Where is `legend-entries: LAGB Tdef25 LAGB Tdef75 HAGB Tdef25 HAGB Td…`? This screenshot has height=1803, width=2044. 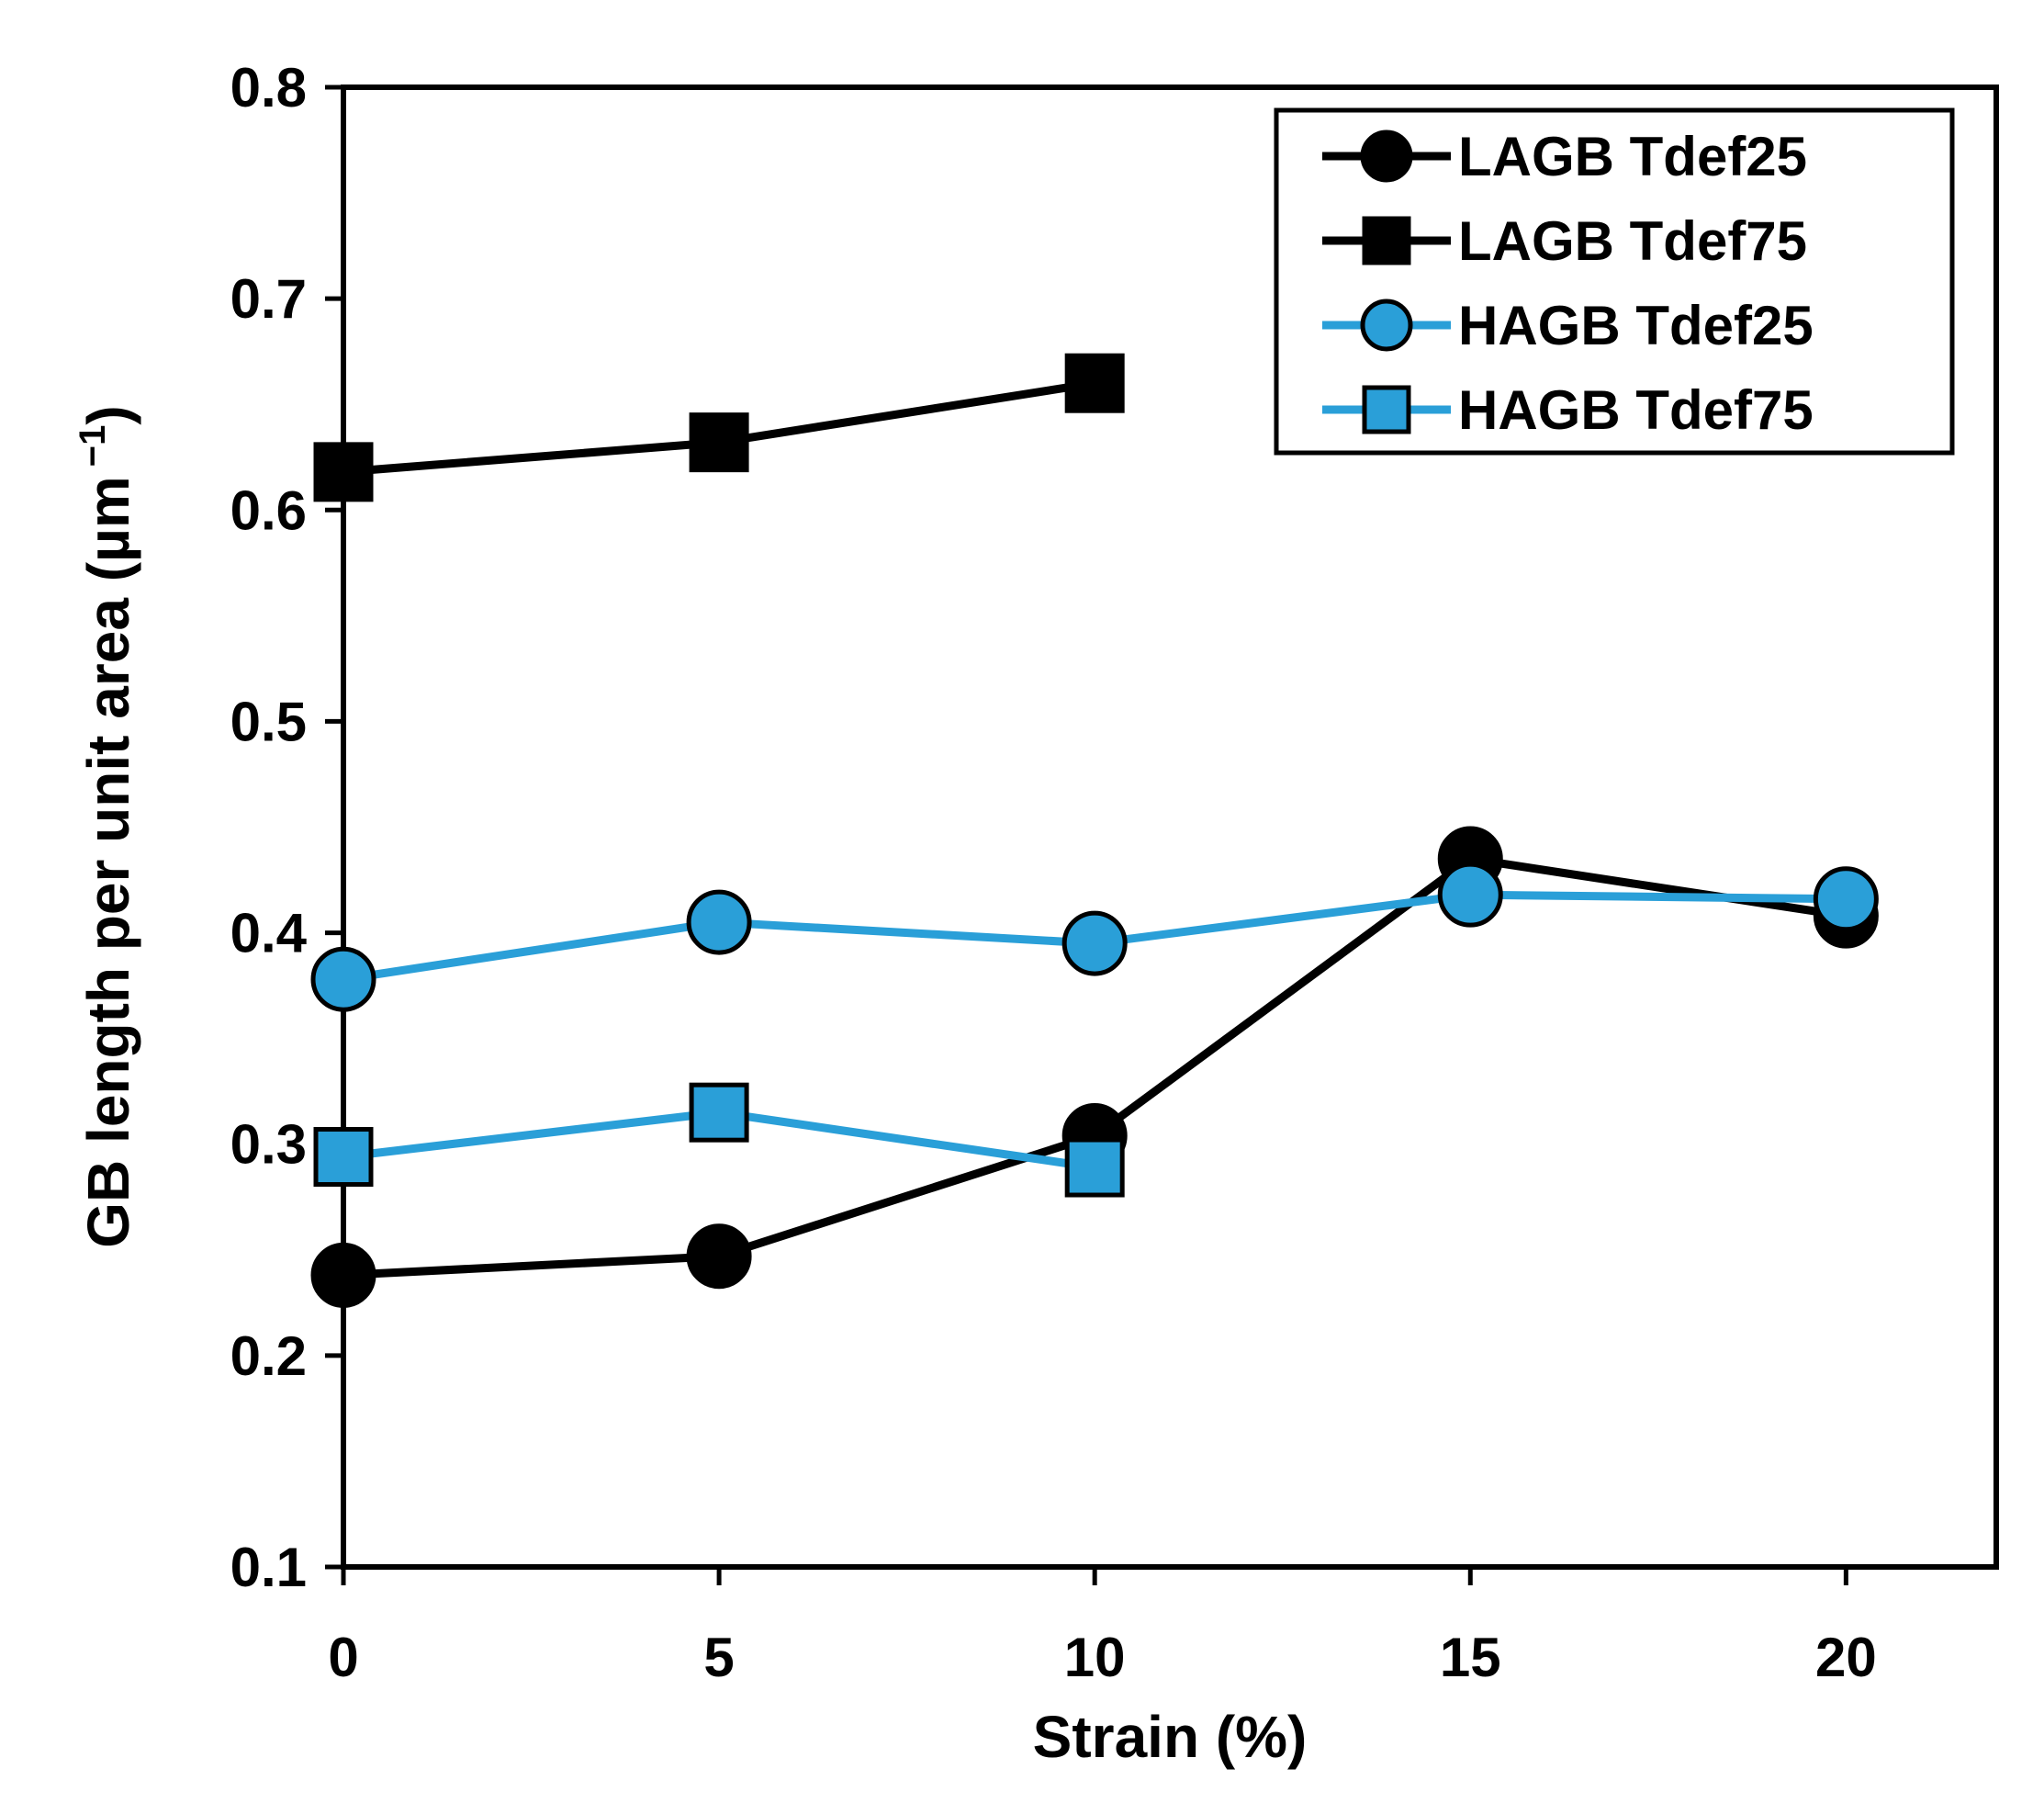 legend-entries: LAGB Tdef25 LAGB Tdef75 HAGB Tdef25 HAGB Td… is located at coordinates (1568, 283).